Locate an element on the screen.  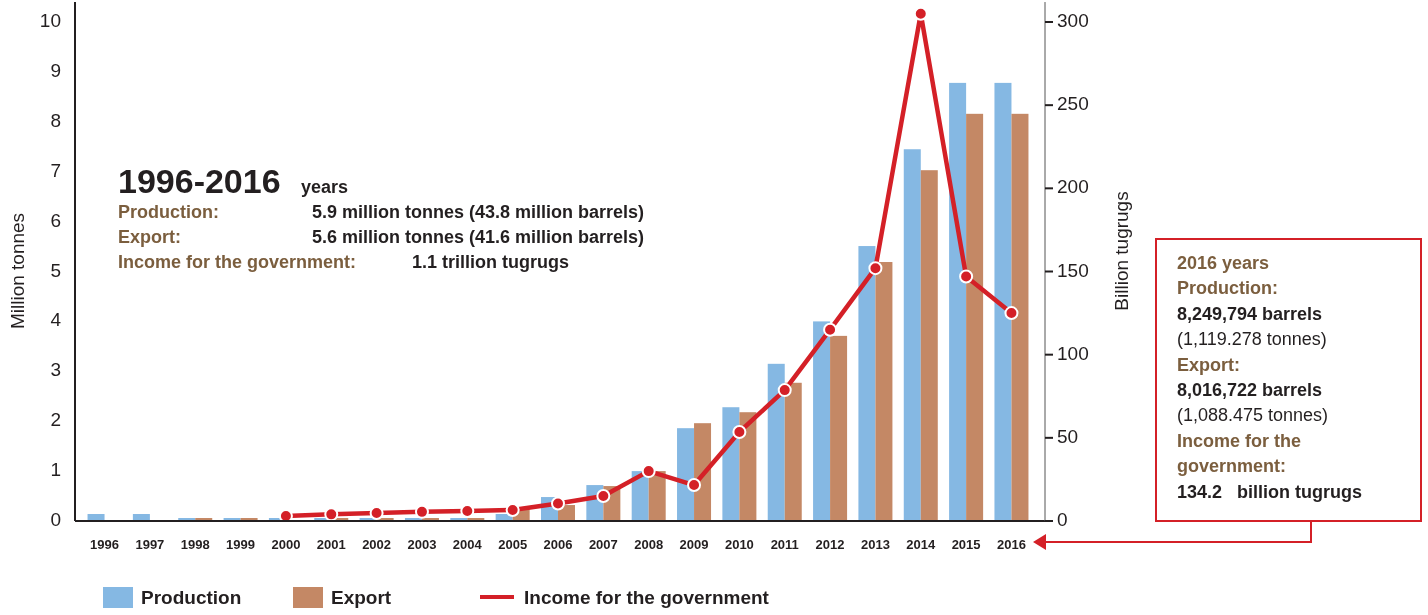
x-tick-label: 2001 is located at coordinates (331, 544).